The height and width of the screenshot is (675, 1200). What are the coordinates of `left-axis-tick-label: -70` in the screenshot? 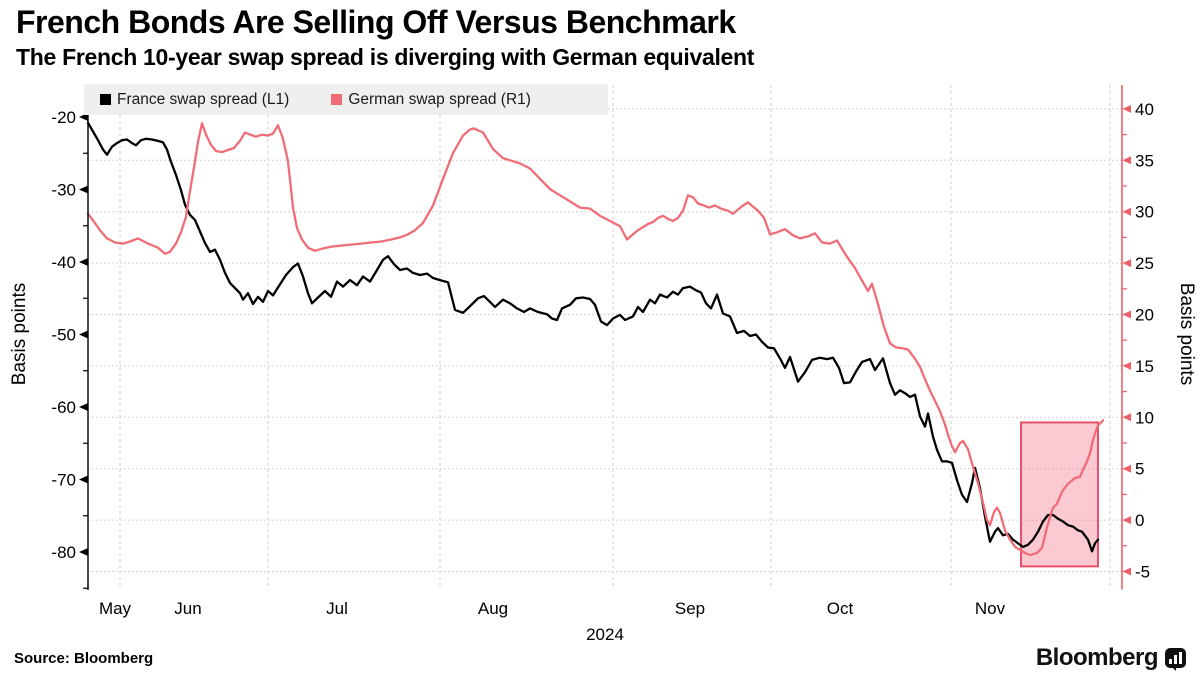 It's located at (63, 480).